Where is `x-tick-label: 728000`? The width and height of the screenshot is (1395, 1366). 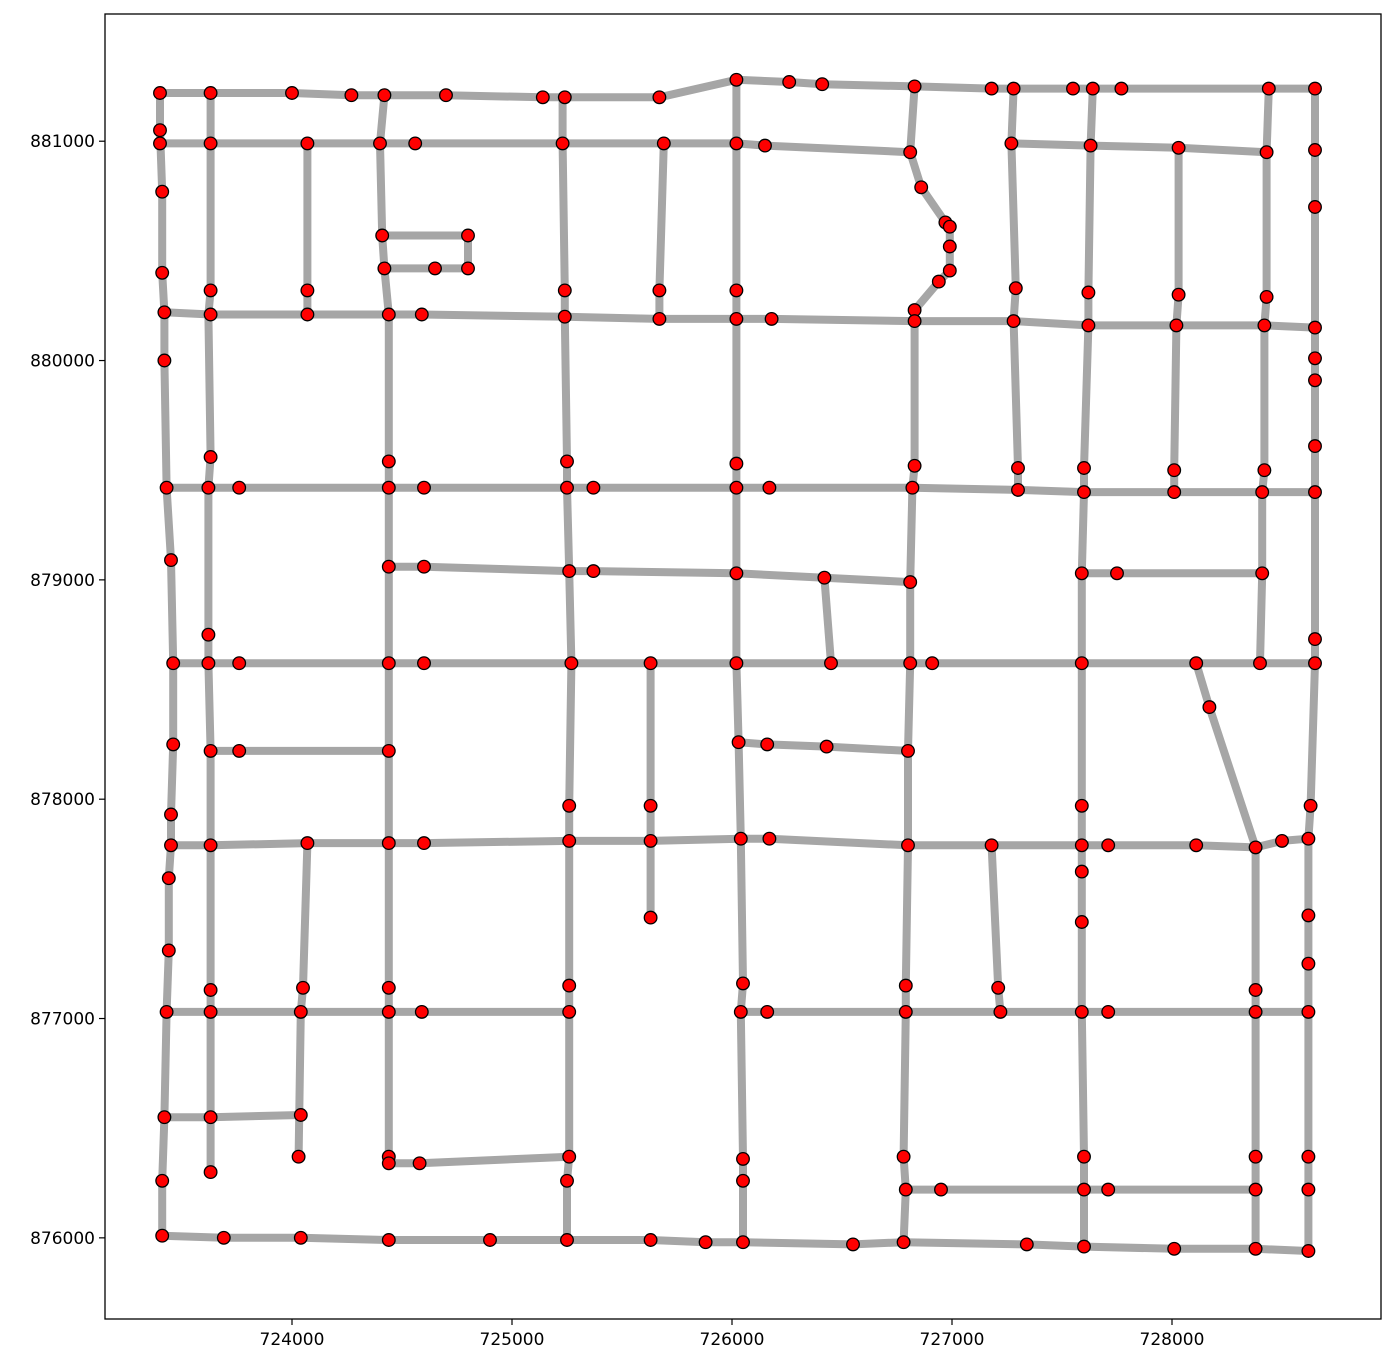
x-tick-label: 728000 is located at coordinates (1172, 1340).